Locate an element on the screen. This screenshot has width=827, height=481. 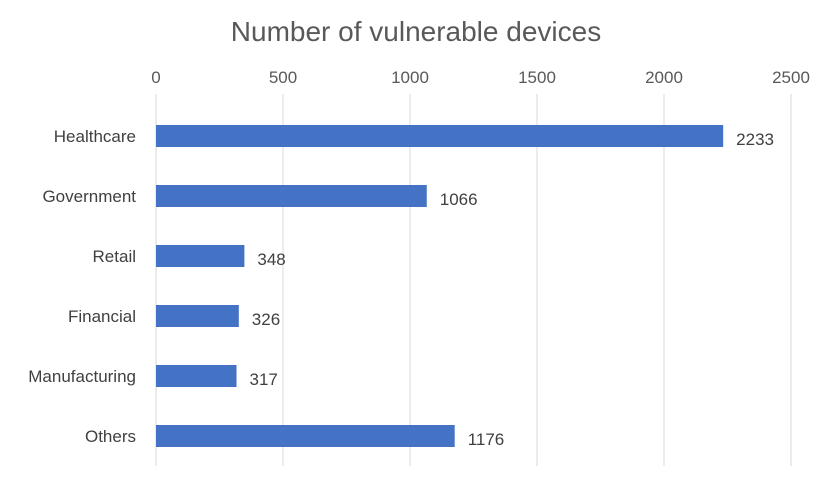
x-tick-label: 0 is located at coordinates (155, 77).